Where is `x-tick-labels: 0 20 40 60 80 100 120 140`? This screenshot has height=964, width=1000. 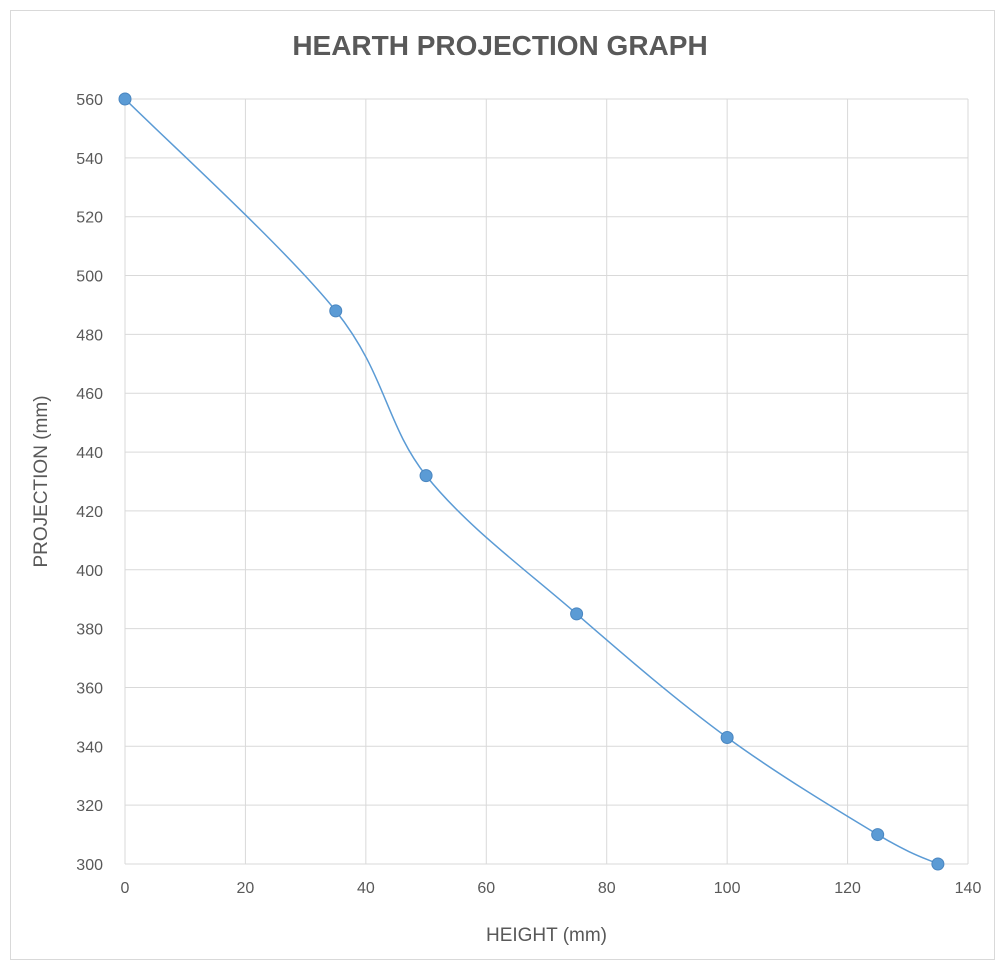
x-tick-labels: 0 20 40 60 80 100 120 140 is located at coordinates (551, 888).